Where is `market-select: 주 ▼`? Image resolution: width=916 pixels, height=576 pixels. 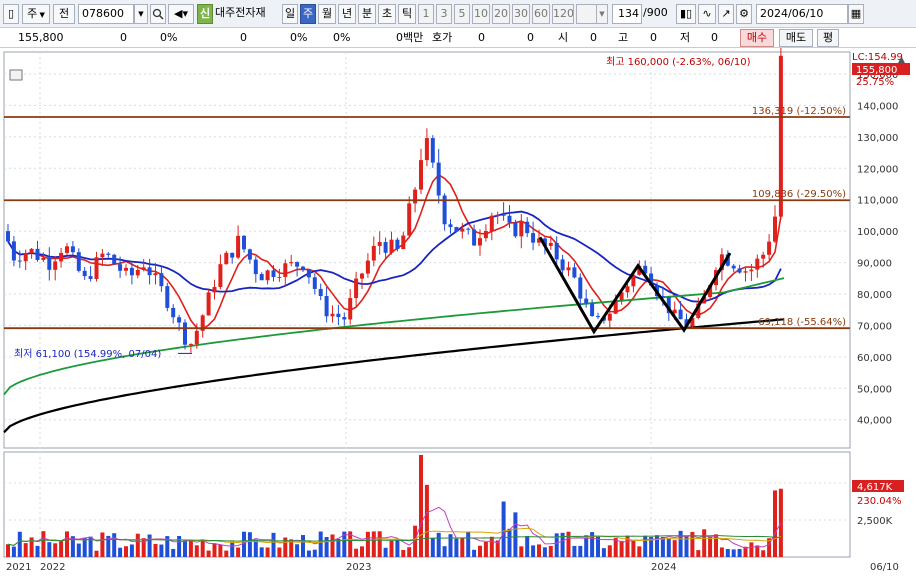
market-select: 주 ▼ is located at coordinates (36, 14).